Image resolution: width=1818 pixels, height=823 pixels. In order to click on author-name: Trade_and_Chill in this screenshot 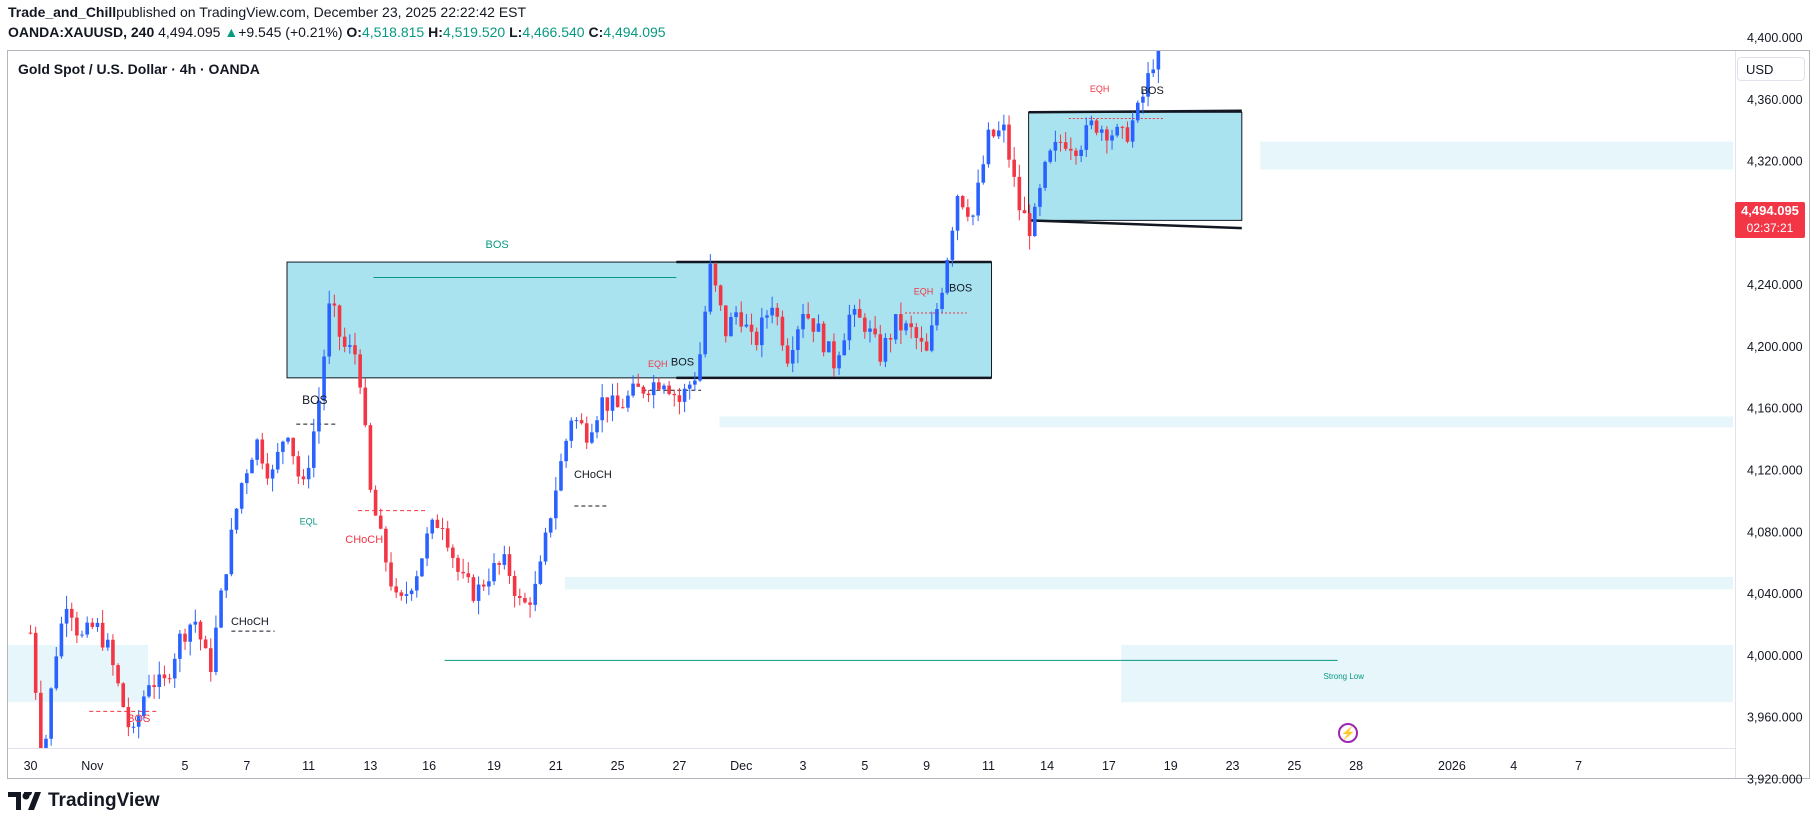, I will do `click(62, 12)`.